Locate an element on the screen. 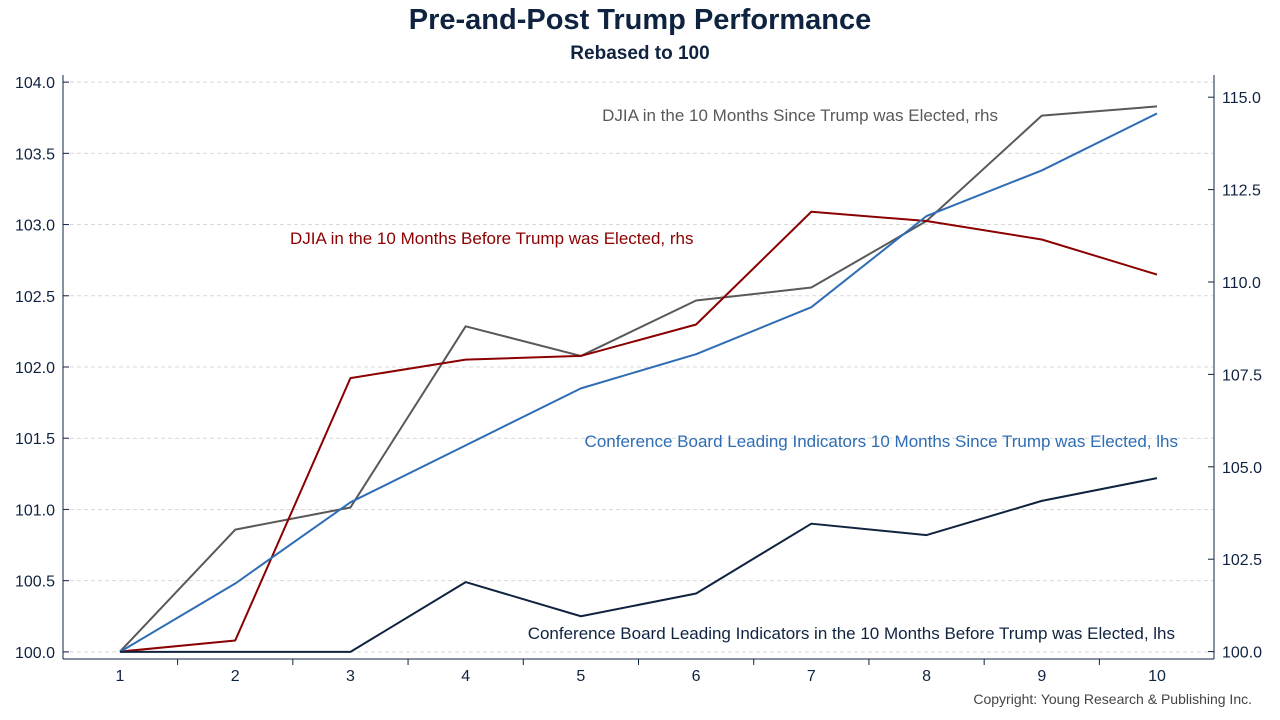 The height and width of the screenshot is (720, 1280). right-tick-label: 112.5 is located at coordinates (1241, 191).